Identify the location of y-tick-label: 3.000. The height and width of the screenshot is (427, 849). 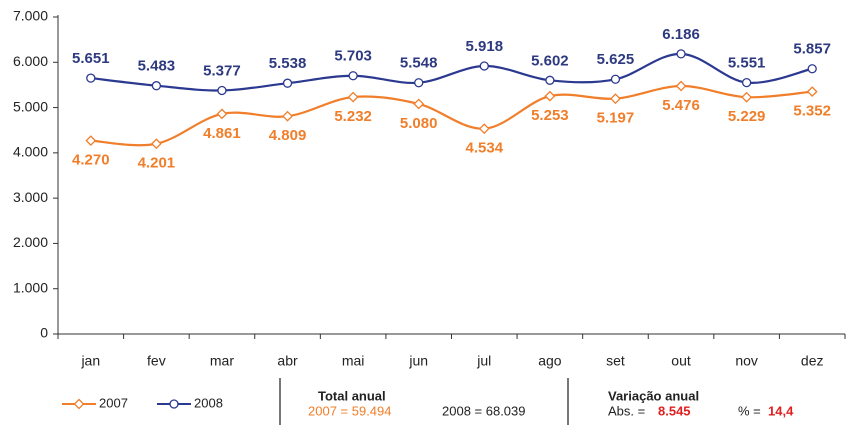
(30, 197).